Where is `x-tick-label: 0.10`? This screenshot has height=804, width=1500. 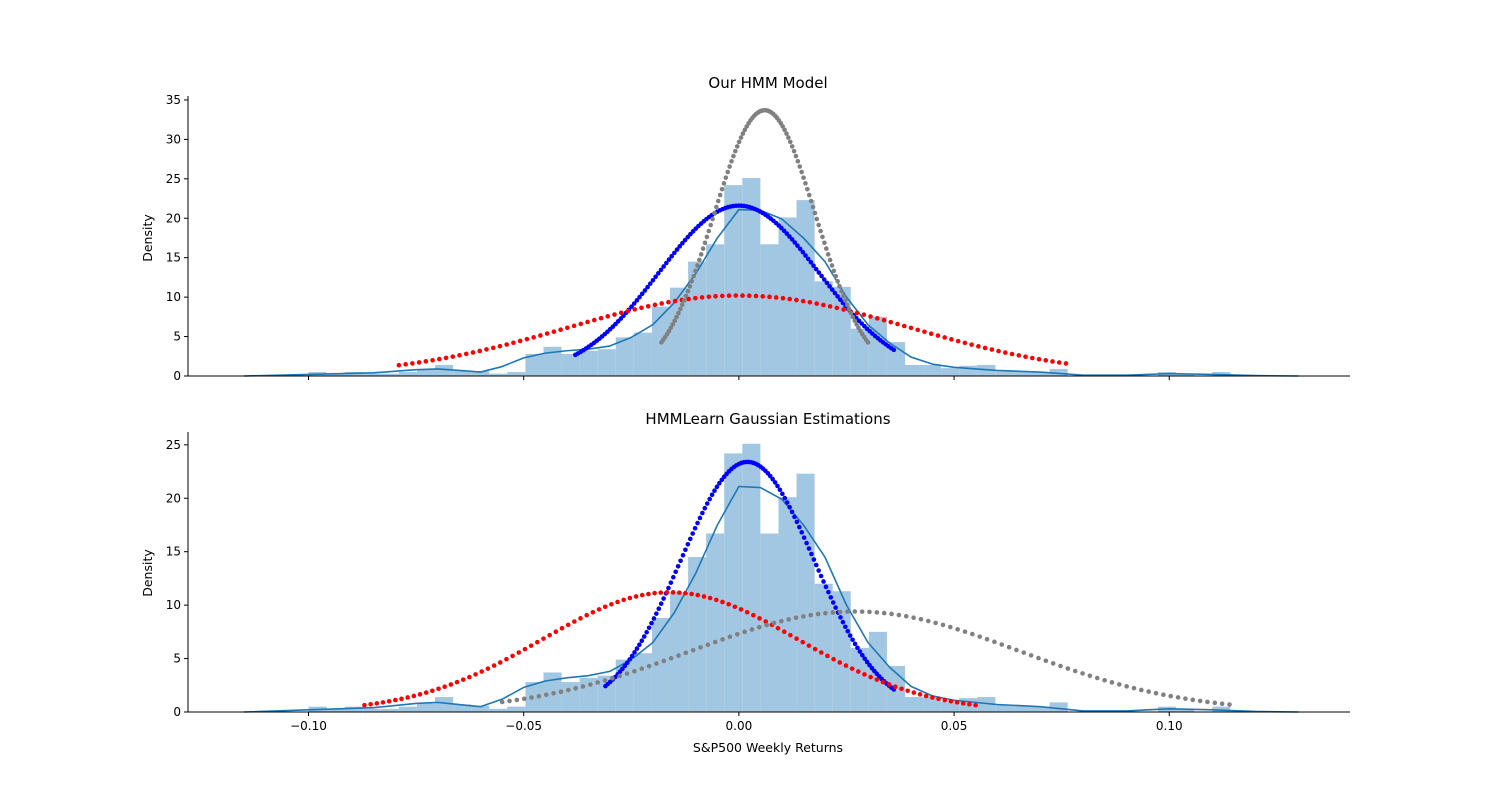 x-tick-label: 0.10 is located at coordinates (1169, 726).